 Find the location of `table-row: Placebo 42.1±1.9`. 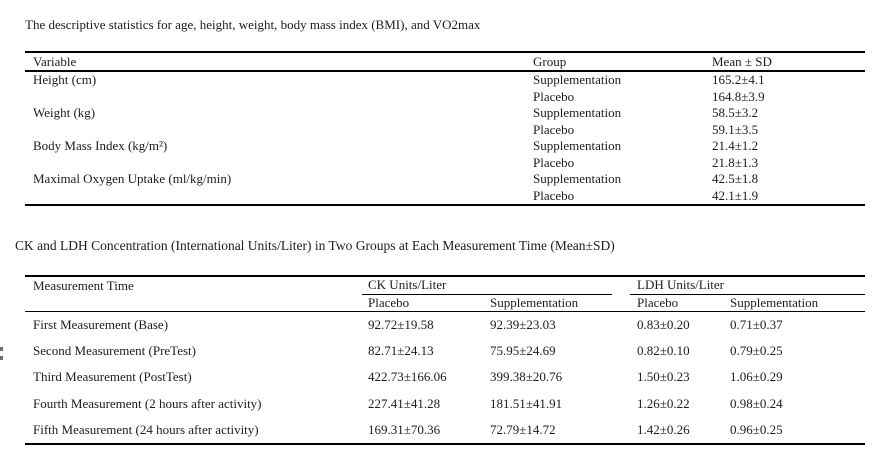

table-row: Placebo 42.1±1.9 is located at coordinates (445, 196).